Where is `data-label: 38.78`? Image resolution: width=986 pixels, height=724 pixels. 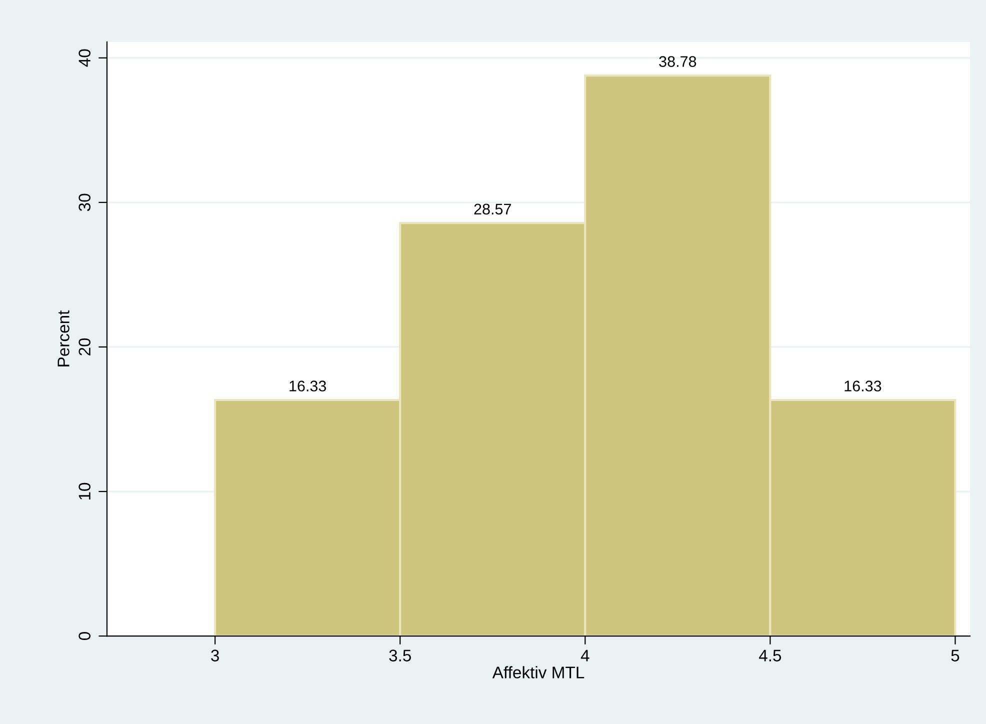
data-label: 38.78 is located at coordinates (677, 61).